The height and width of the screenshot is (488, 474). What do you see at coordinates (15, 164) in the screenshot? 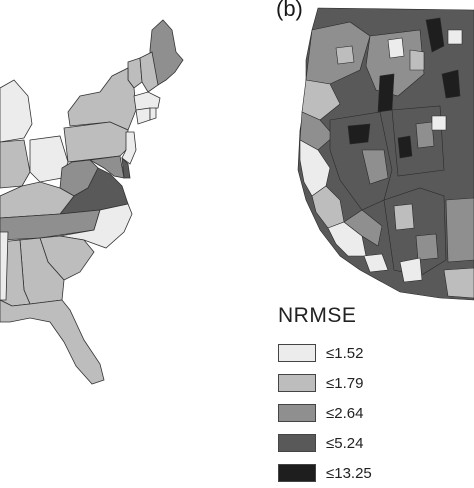
I see `state-indiana` at bounding box center [15, 164].